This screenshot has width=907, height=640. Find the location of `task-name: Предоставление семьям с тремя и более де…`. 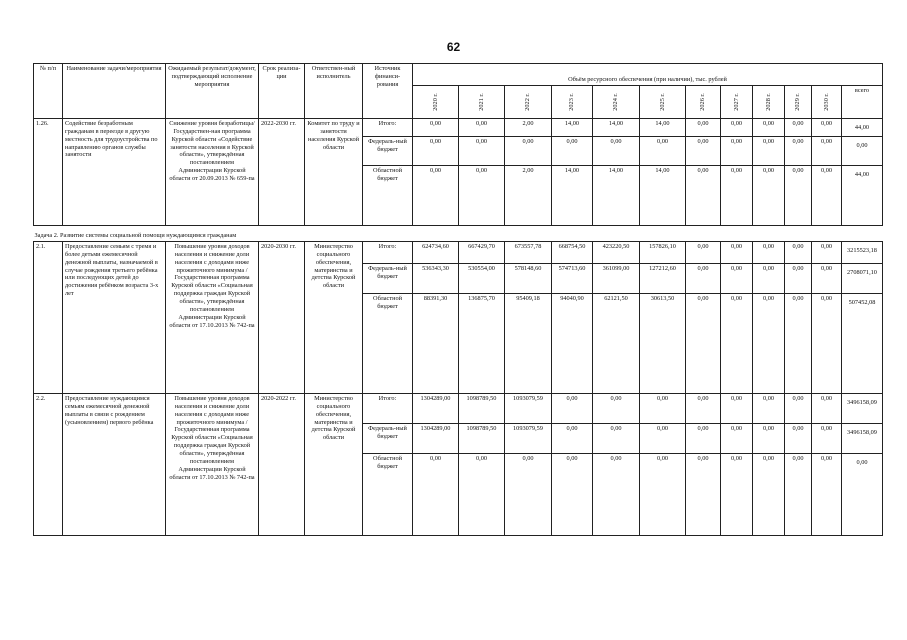

task-name: Предоставление семьям с тремя и более де… is located at coordinates (114, 317).